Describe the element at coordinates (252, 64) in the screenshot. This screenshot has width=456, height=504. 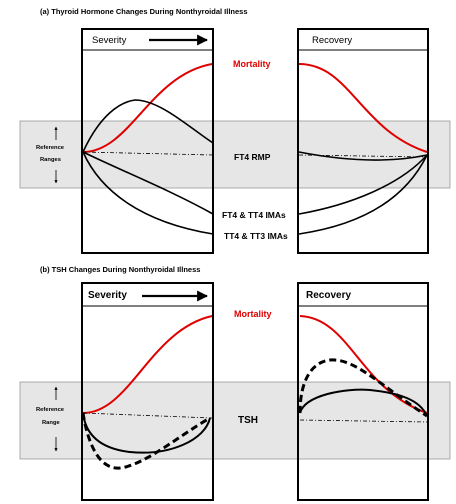
I see `mortality-label-a: Mortality` at that location.